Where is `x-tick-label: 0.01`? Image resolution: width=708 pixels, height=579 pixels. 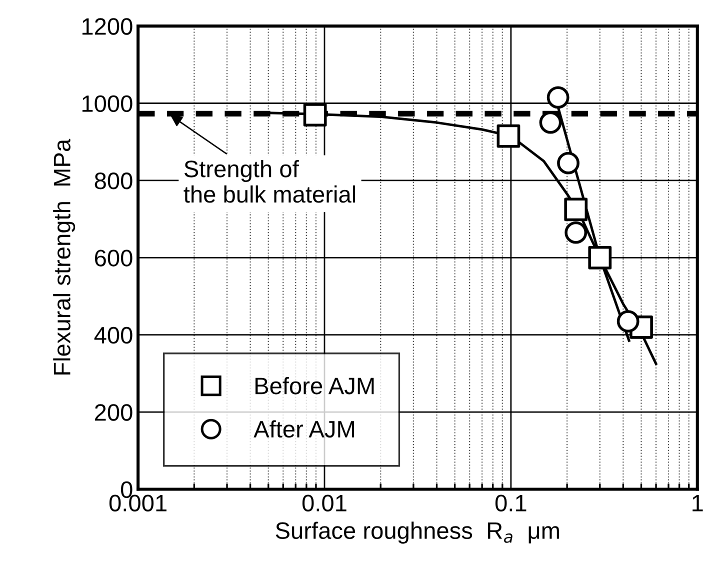
x-tick-label: 0.01 is located at coordinates (324, 503).